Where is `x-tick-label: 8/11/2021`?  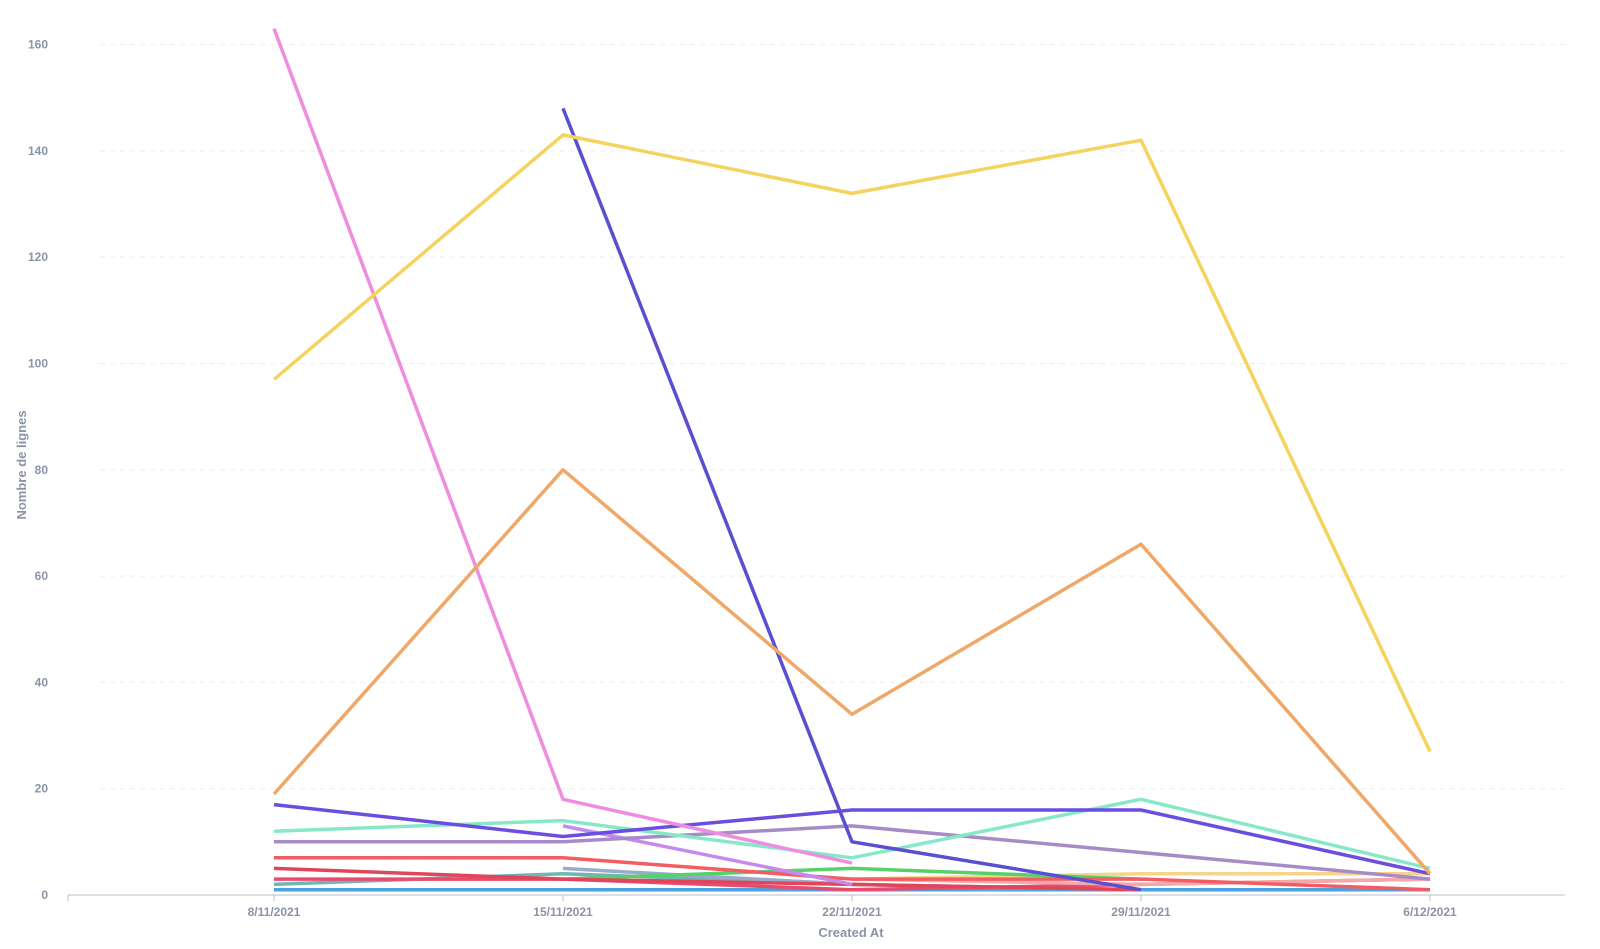 x-tick-label: 8/11/2021 is located at coordinates (274, 912).